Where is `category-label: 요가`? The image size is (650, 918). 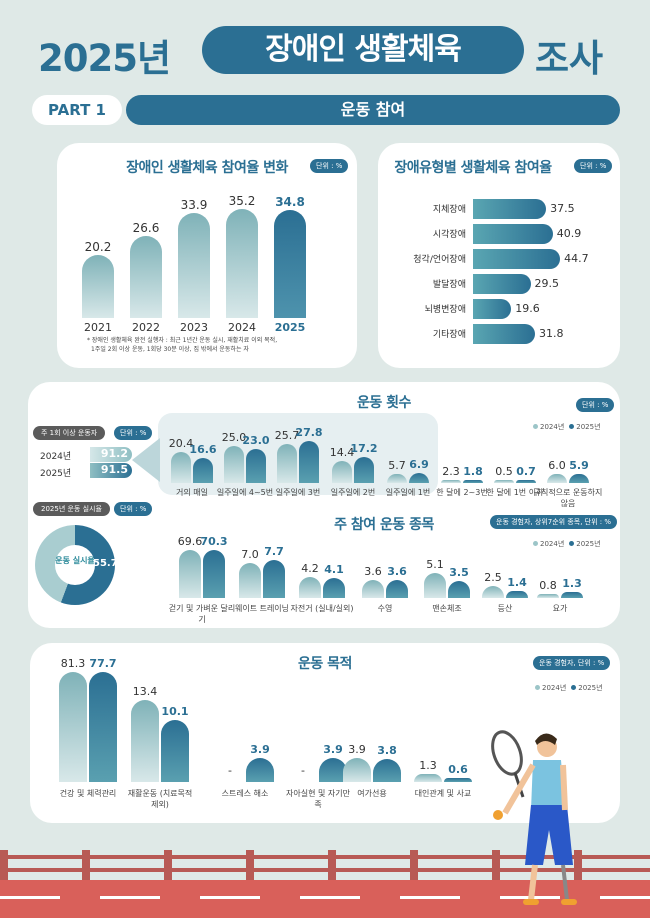
category-label: 요가 is located at coordinates (560, 608).